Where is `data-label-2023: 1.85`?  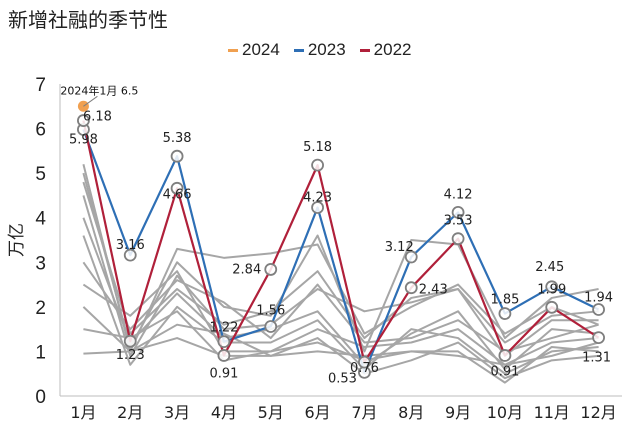
data-label-2023: 1.85 is located at coordinates (504, 300).